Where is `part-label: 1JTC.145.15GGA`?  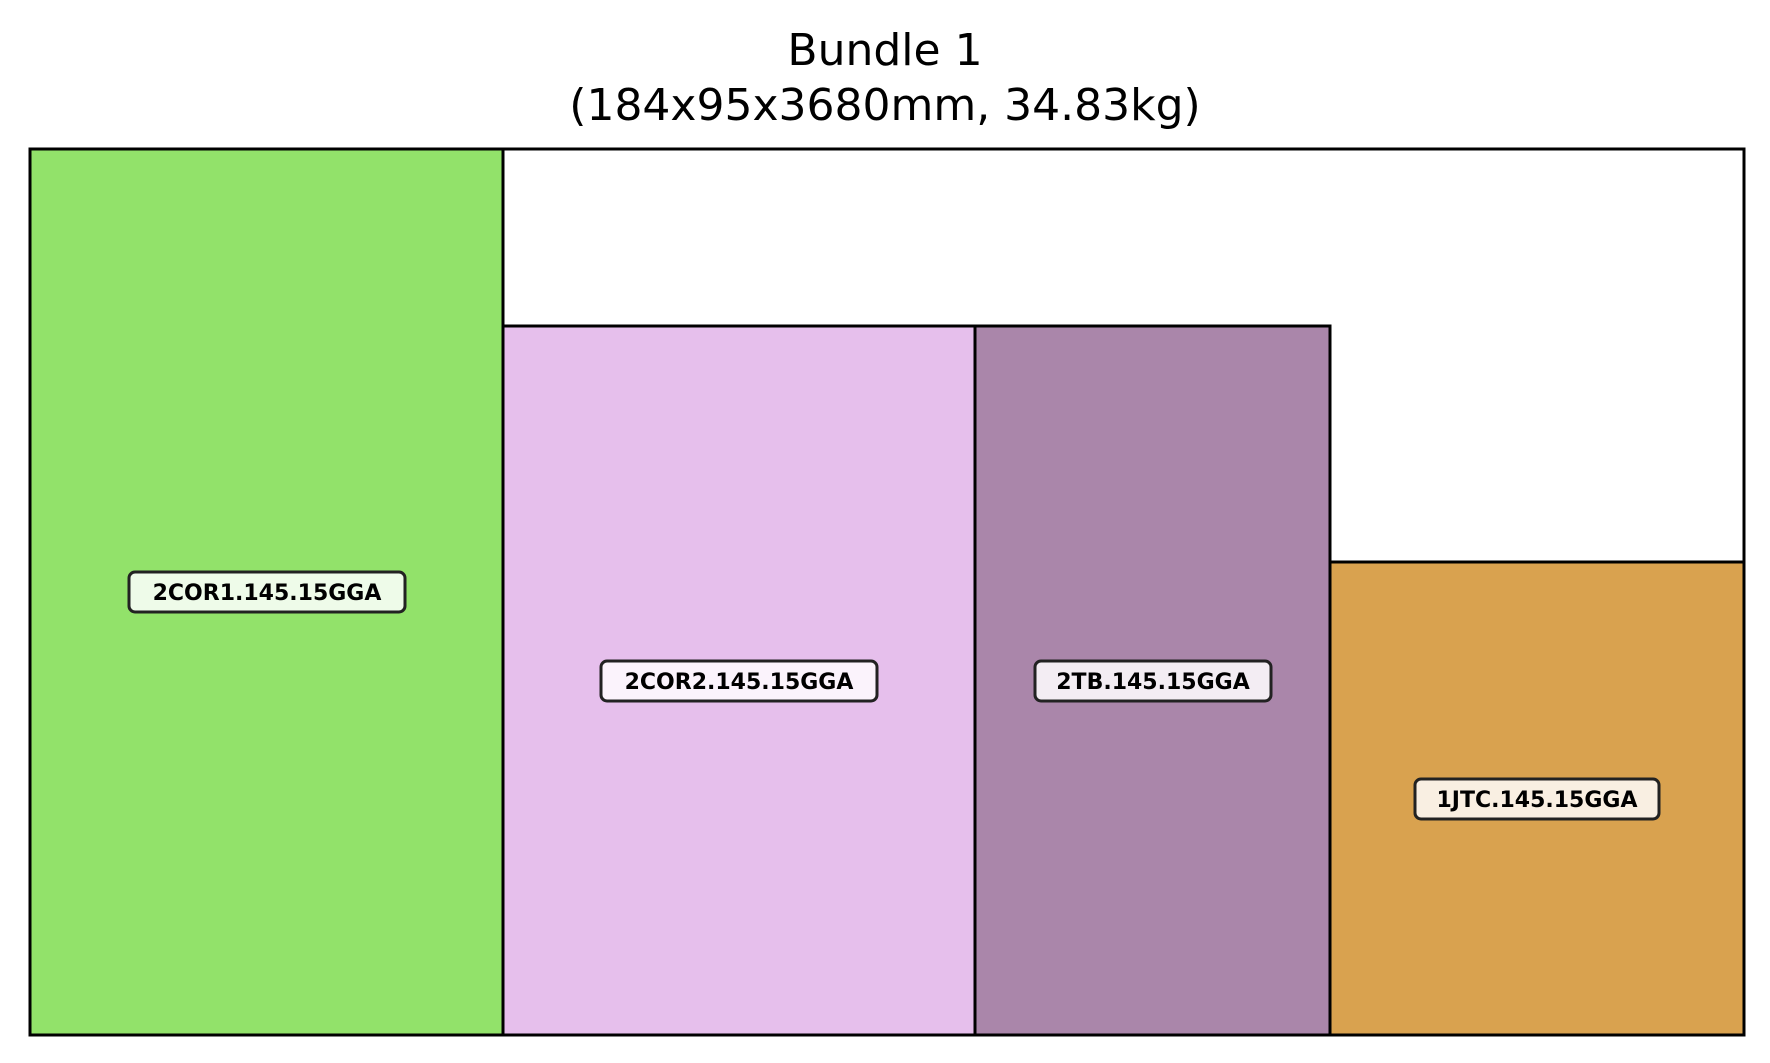
part-label: 1JTC.145.15GGA is located at coordinates (1536, 800).